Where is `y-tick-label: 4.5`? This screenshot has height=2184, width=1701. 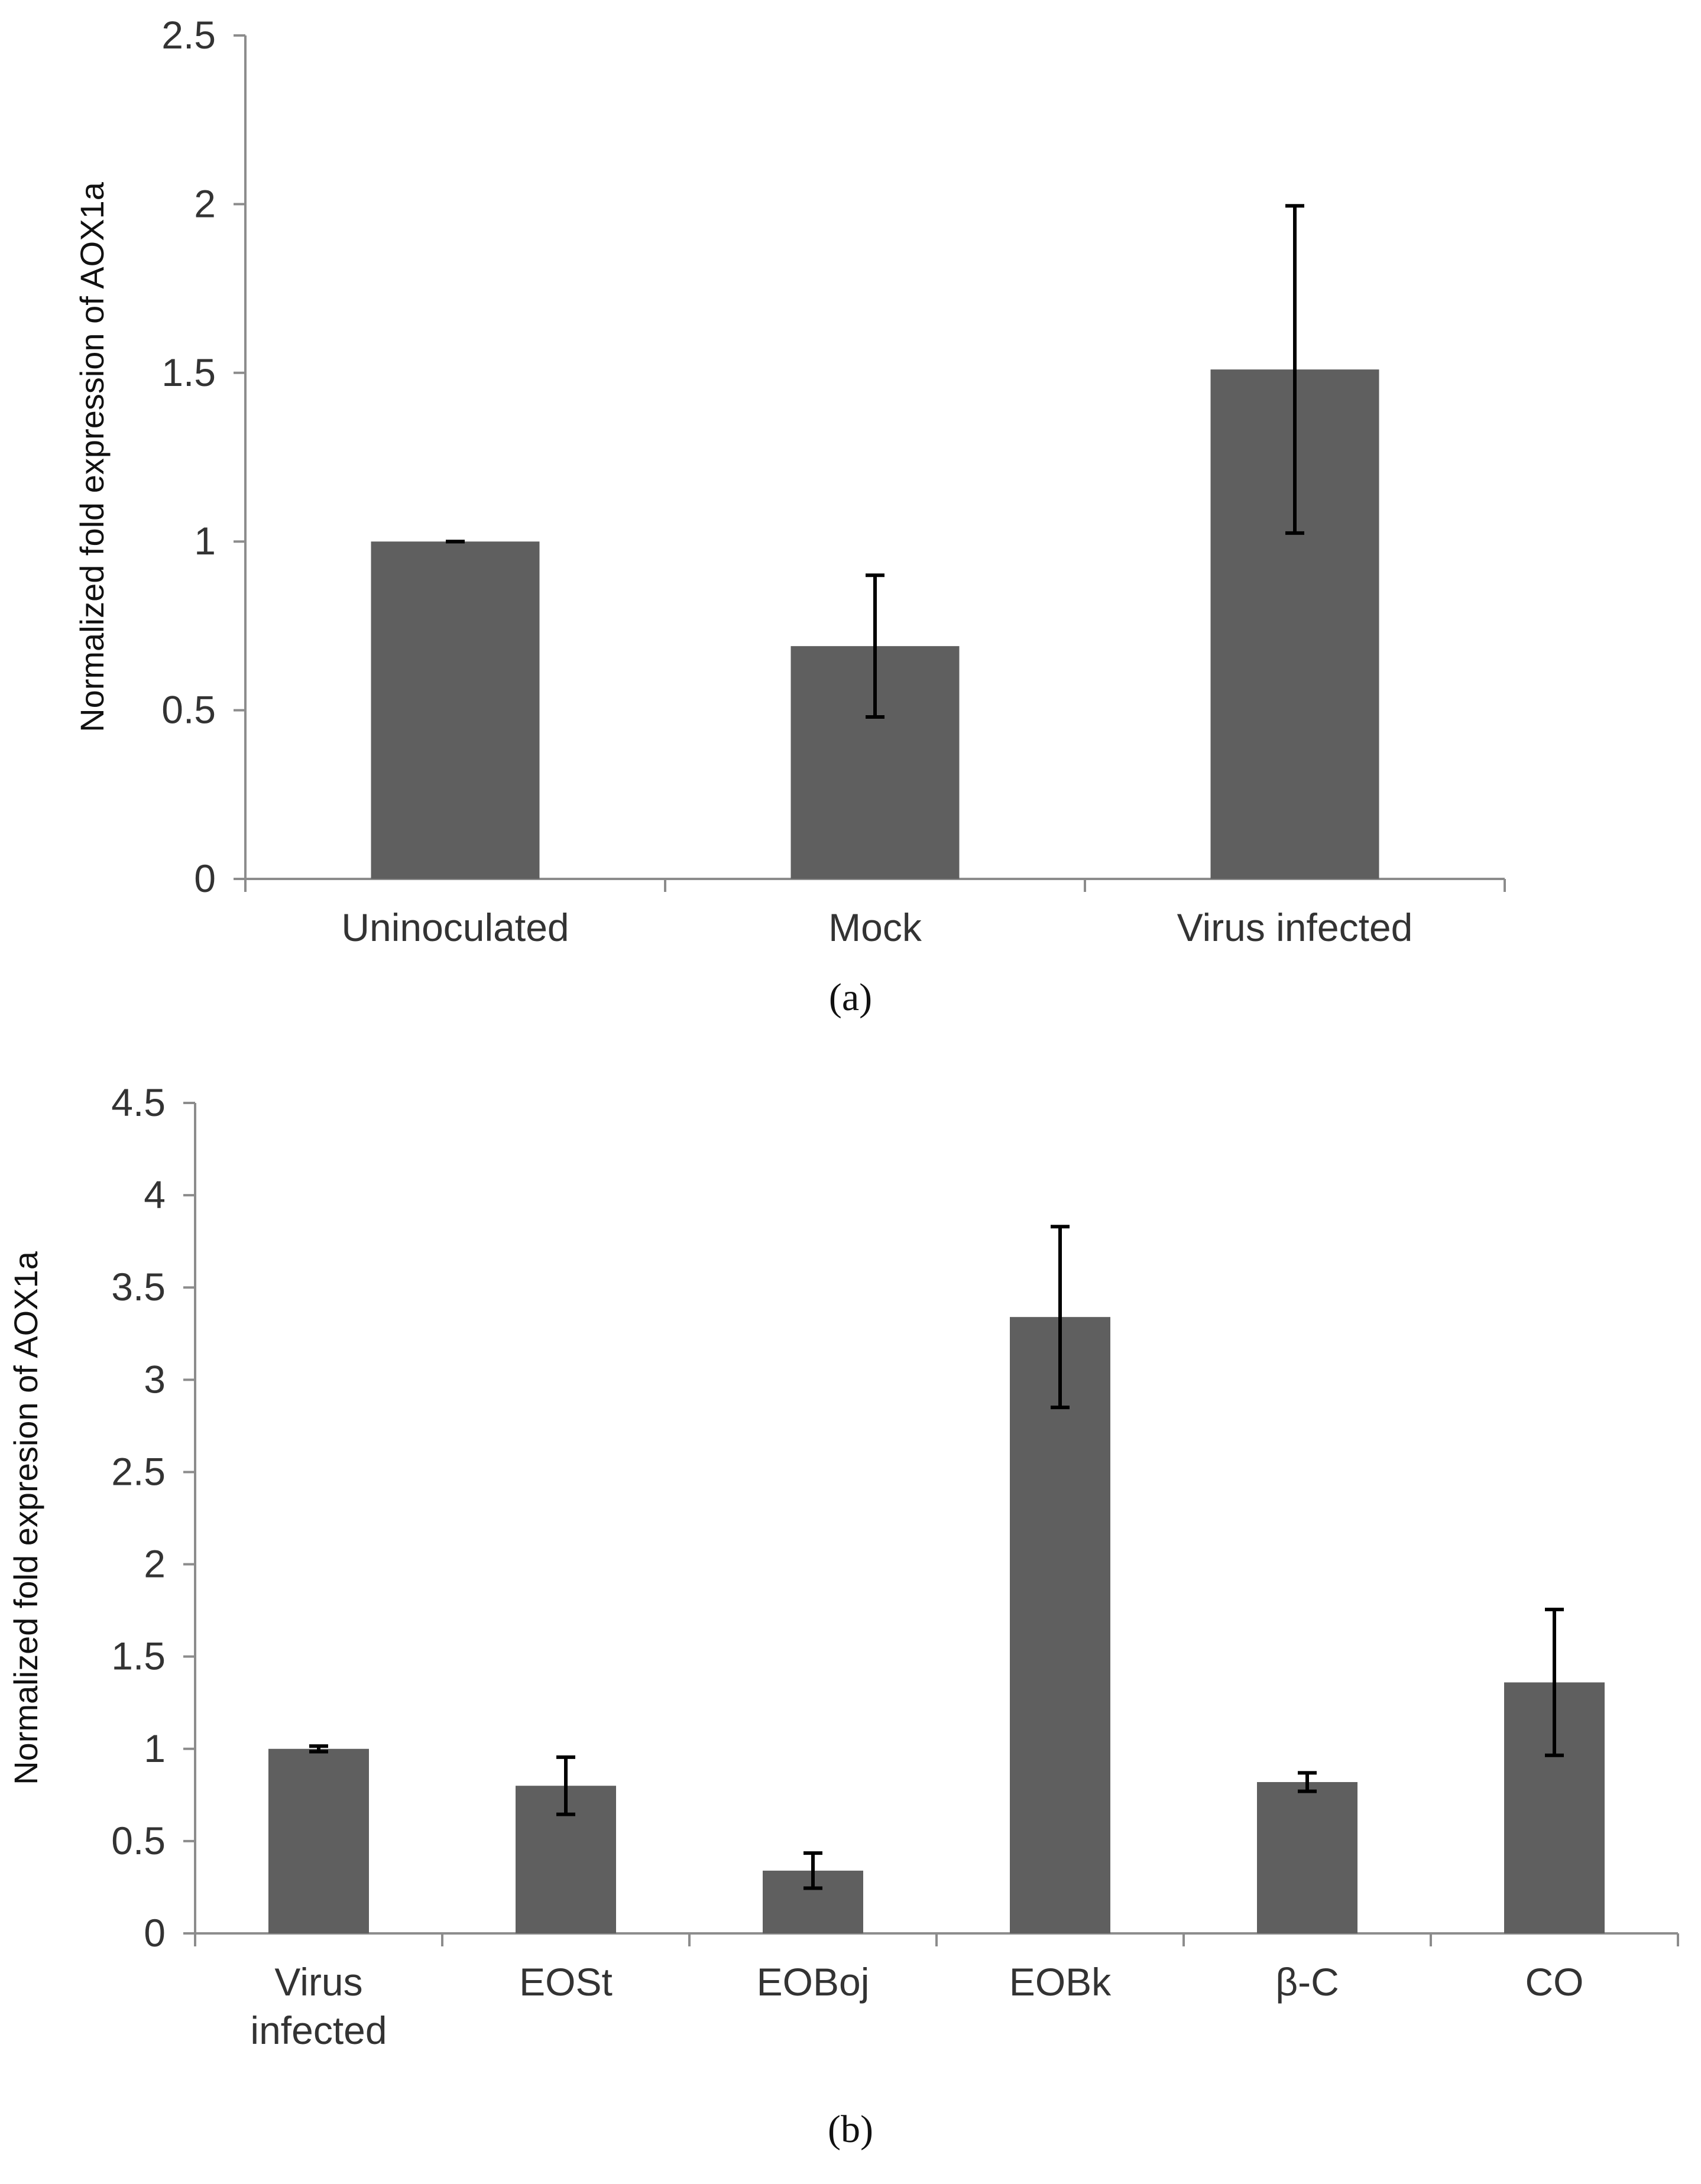 y-tick-label: 4.5 is located at coordinates (139, 1102).